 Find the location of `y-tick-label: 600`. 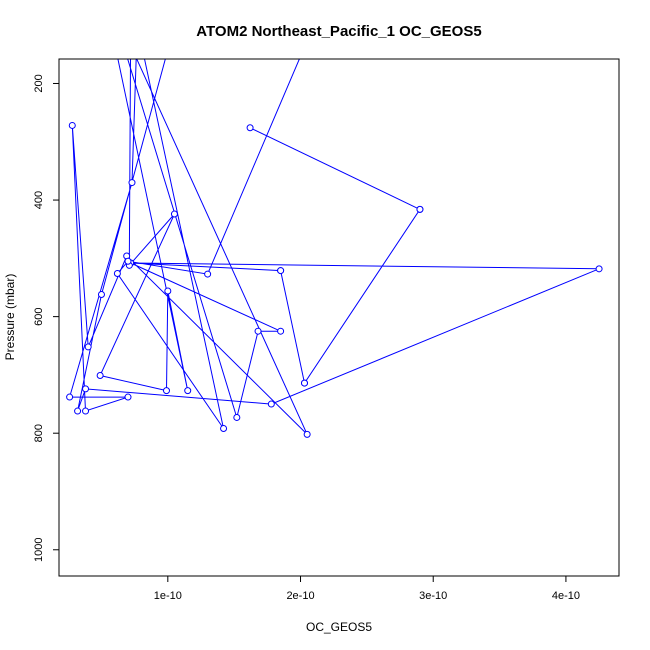

y-tick-label: 600 is located at coordinates (39, 316).